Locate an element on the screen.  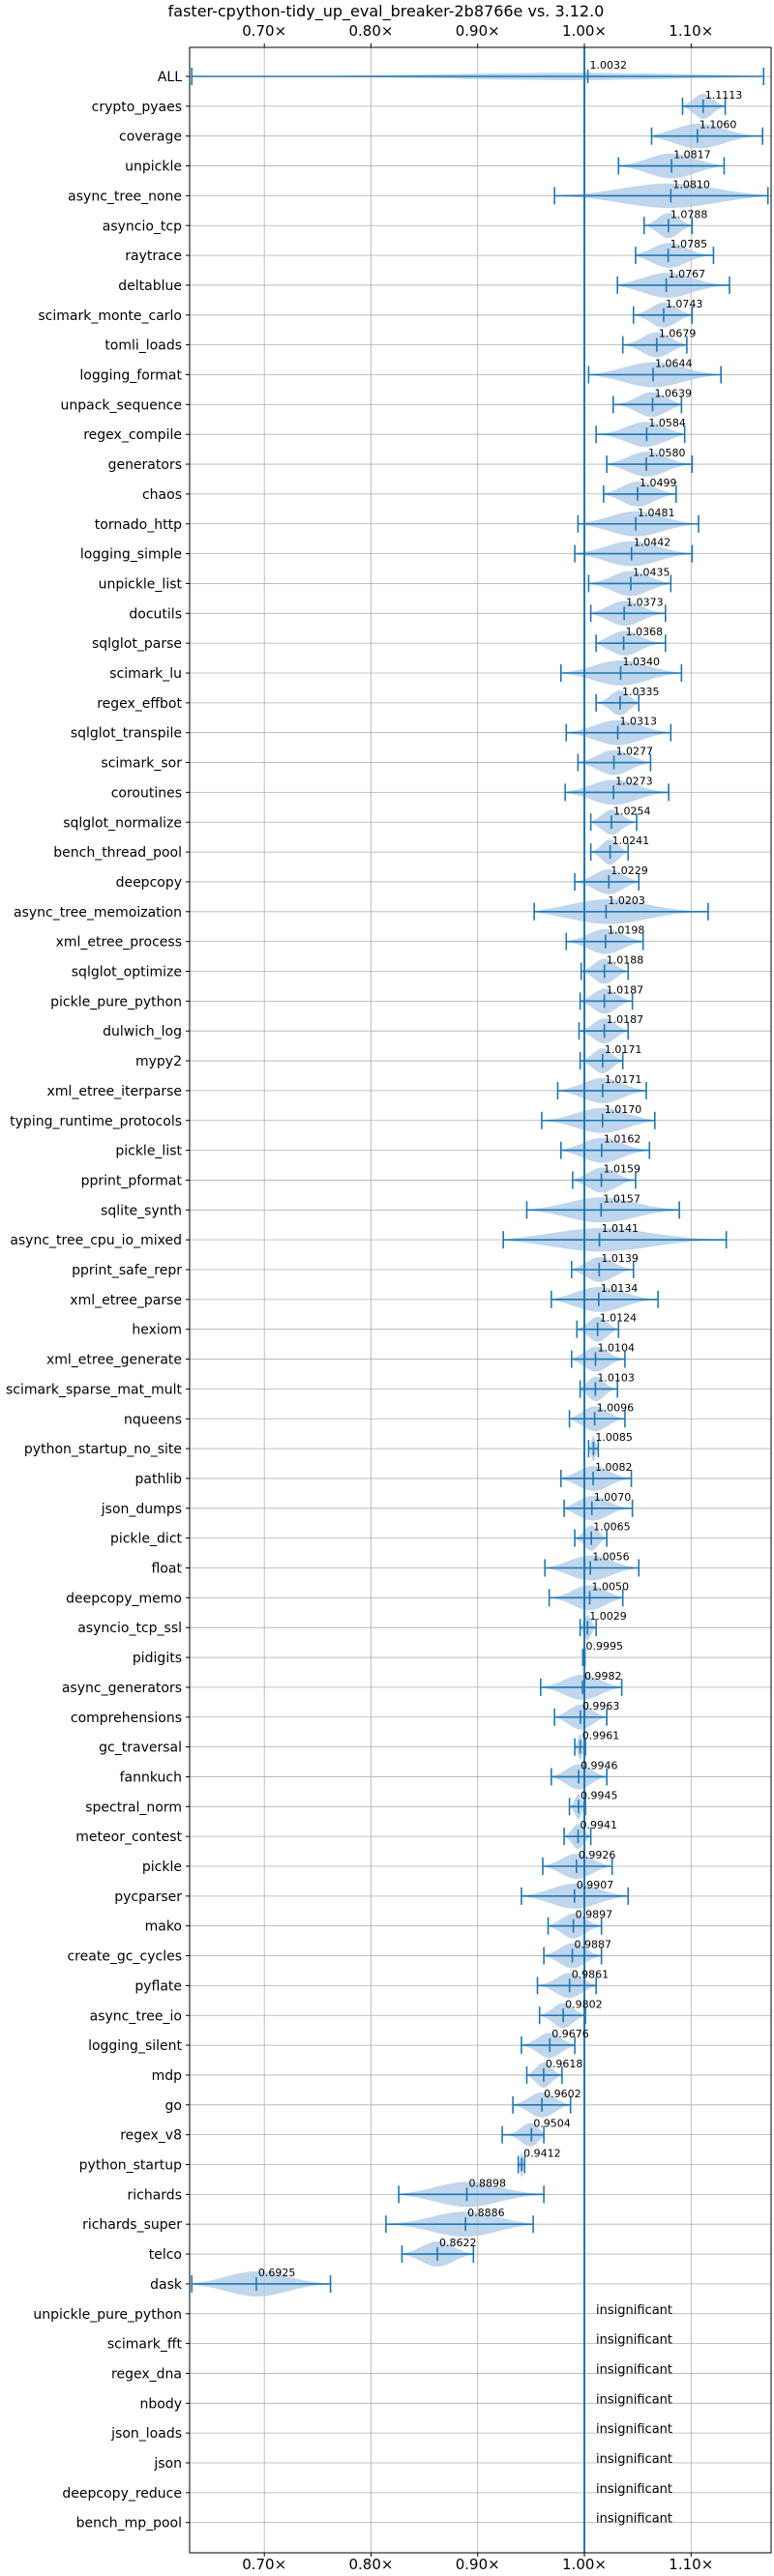
value-label: 0.9897 is located at coordinates (594, 1915).